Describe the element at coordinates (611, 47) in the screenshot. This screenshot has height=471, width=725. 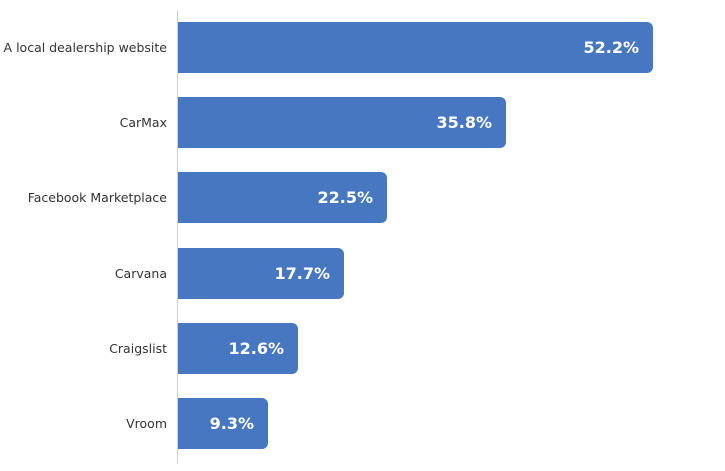
I see `value-label: 52.2%` at that location.